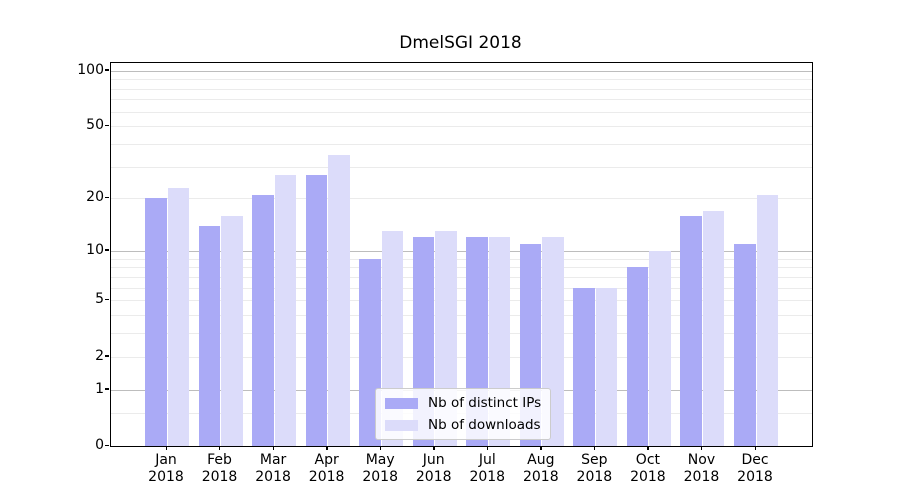 This screenshot has width=900, height=500. Describe the element at coordinates (166, 460) in the screenshot. I see `x-tick-month: Jan` at that location.